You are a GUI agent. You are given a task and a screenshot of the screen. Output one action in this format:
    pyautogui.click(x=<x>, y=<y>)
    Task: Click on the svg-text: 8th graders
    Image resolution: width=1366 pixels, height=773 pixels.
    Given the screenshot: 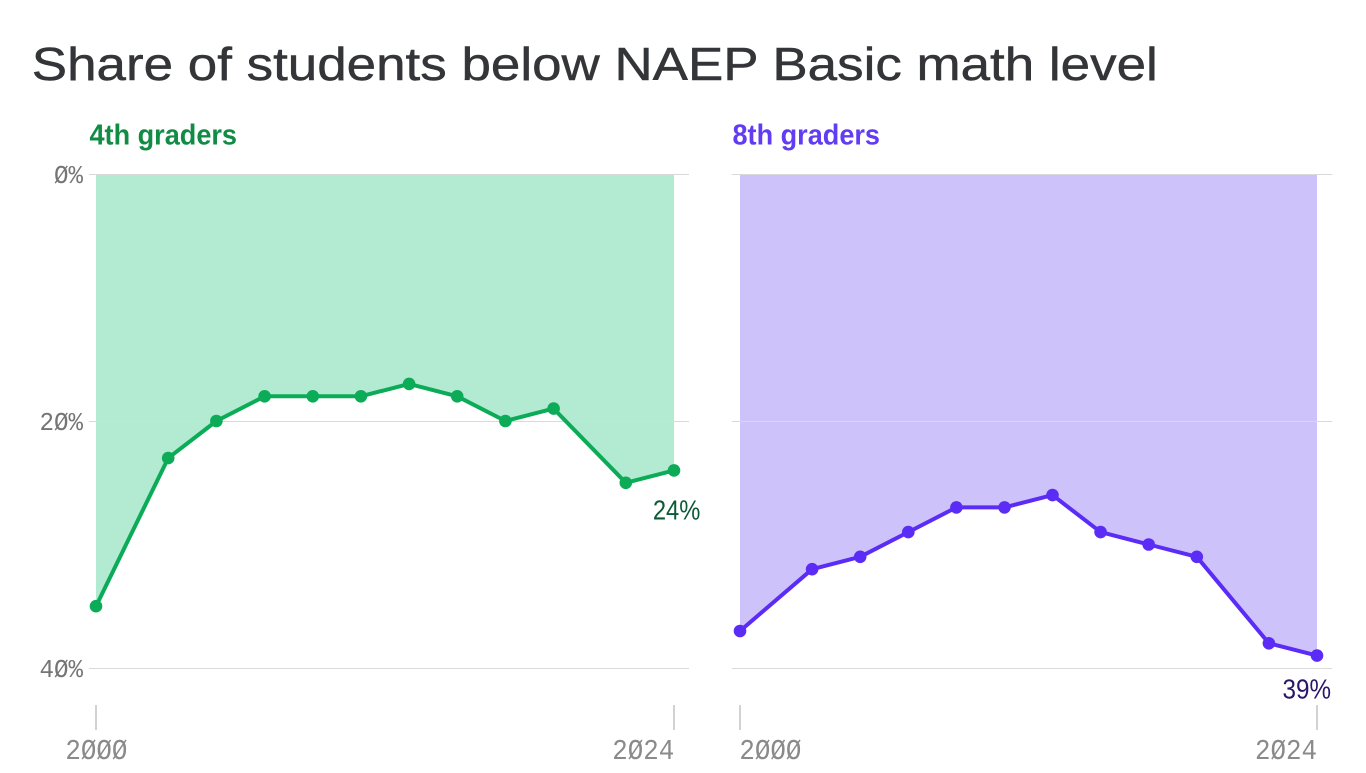 What is the action you would take?
    pyautogui.click(x=807, y=136)
    